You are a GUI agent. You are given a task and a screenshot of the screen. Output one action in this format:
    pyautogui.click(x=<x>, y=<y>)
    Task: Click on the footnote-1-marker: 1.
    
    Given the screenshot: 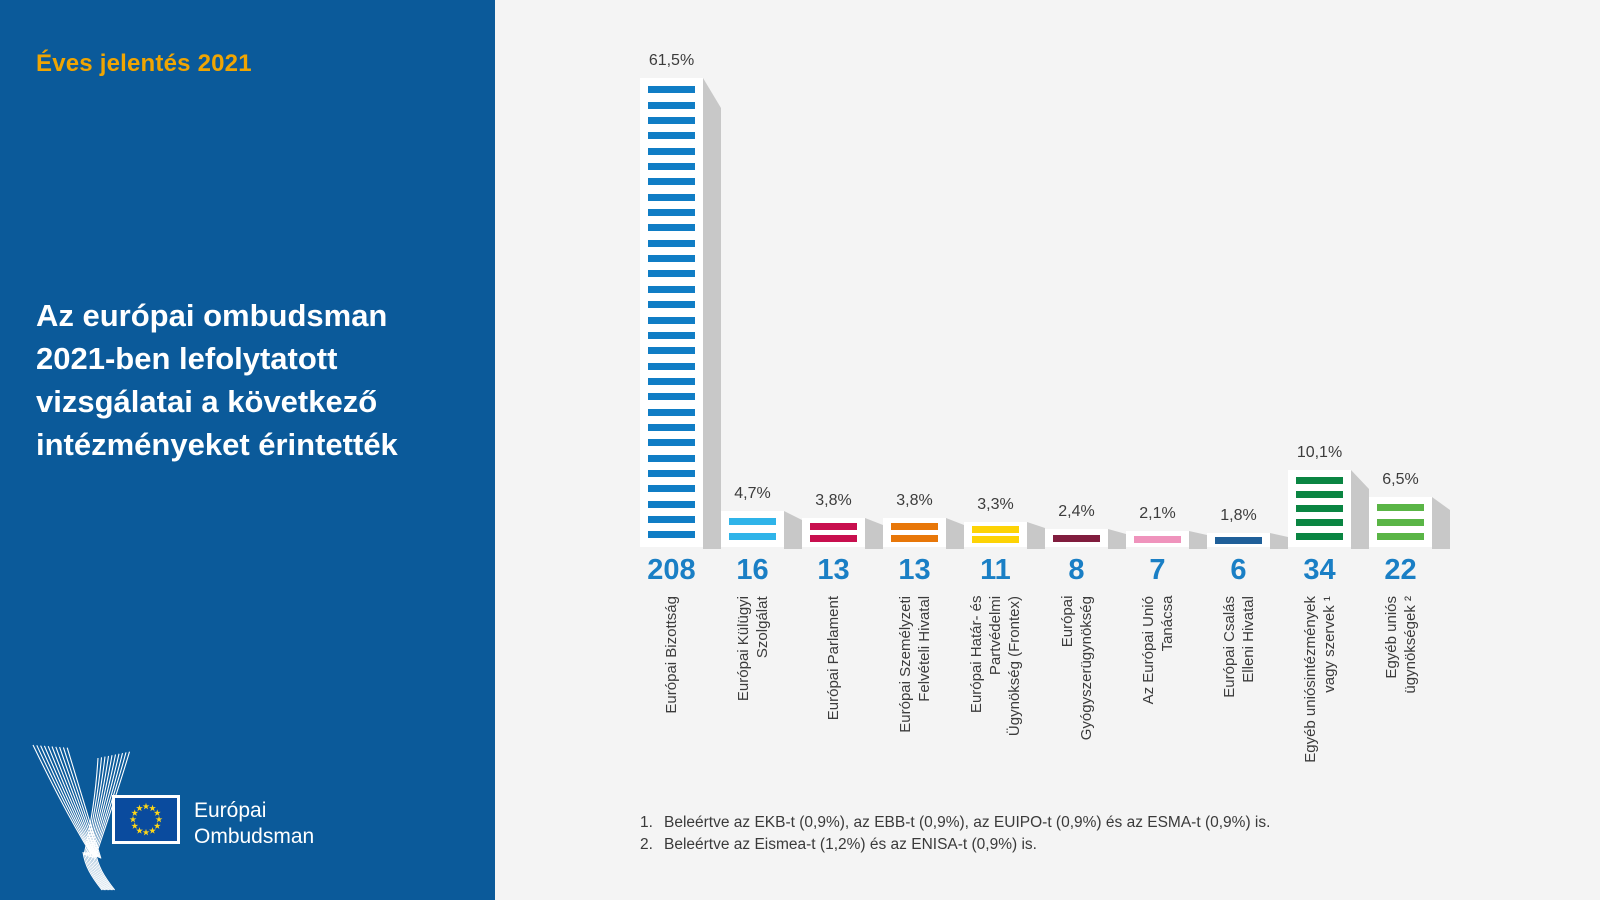 What is the action you would take?
    pyautogui.click(x=646, y=822)
    